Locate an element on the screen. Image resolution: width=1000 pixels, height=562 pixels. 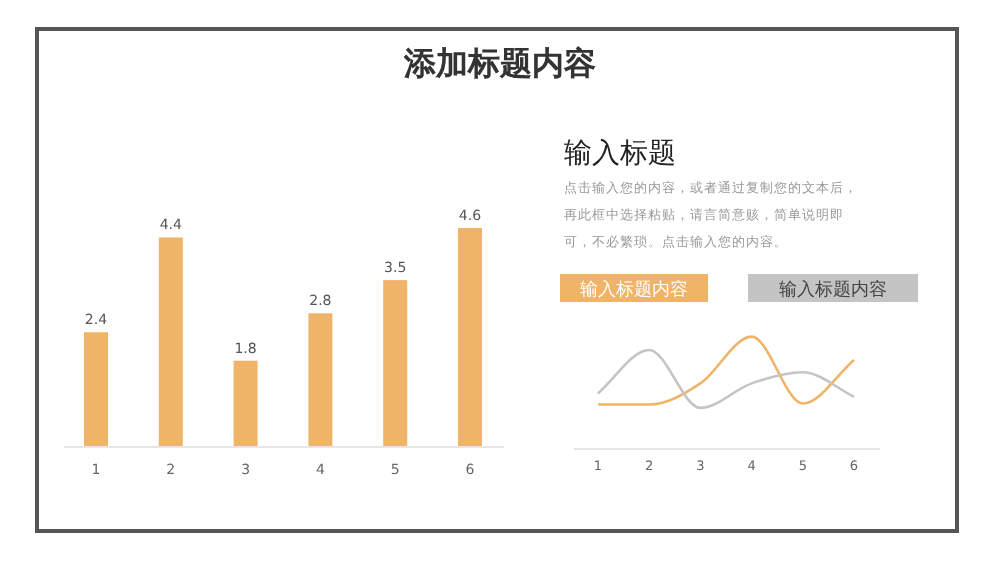
text: 输入标题 is located at coordinates (620, 154).